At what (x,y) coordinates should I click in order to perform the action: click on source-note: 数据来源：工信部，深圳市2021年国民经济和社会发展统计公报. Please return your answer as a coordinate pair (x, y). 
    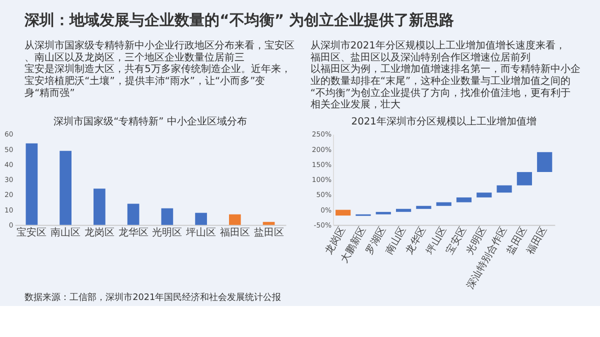
    Looking at the image, I should click on (153, 297).